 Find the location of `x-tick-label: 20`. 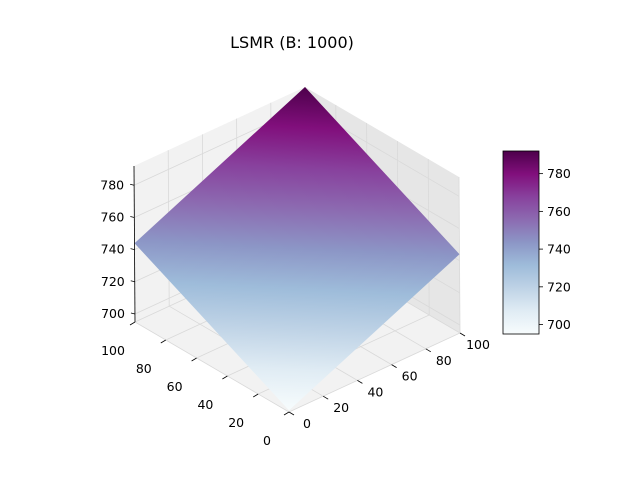

x-tick-label: 20 is located at coordinates (341, 407).